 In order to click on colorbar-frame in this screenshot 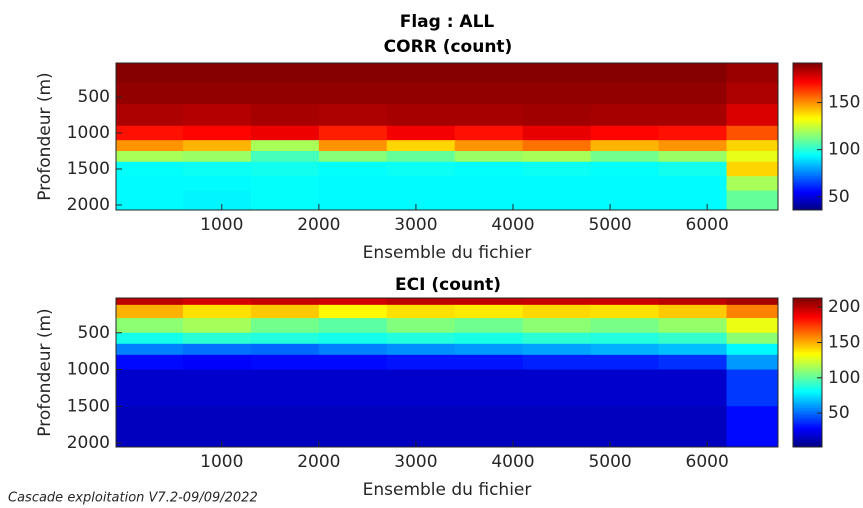, I will do `click(807, 136)`.